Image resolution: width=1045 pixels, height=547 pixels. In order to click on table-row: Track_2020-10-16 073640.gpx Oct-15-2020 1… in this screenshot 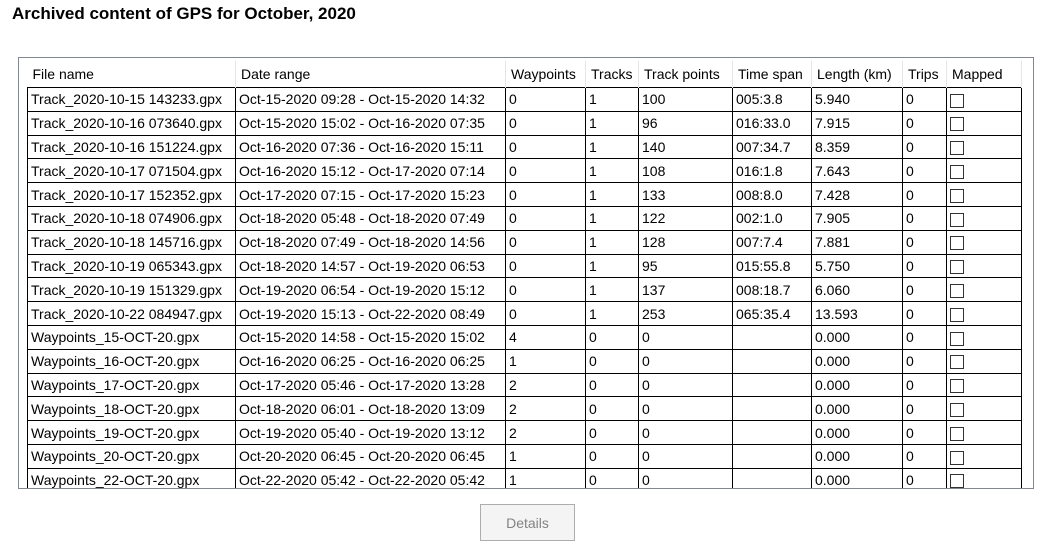, I will do `click(524, 123)`.